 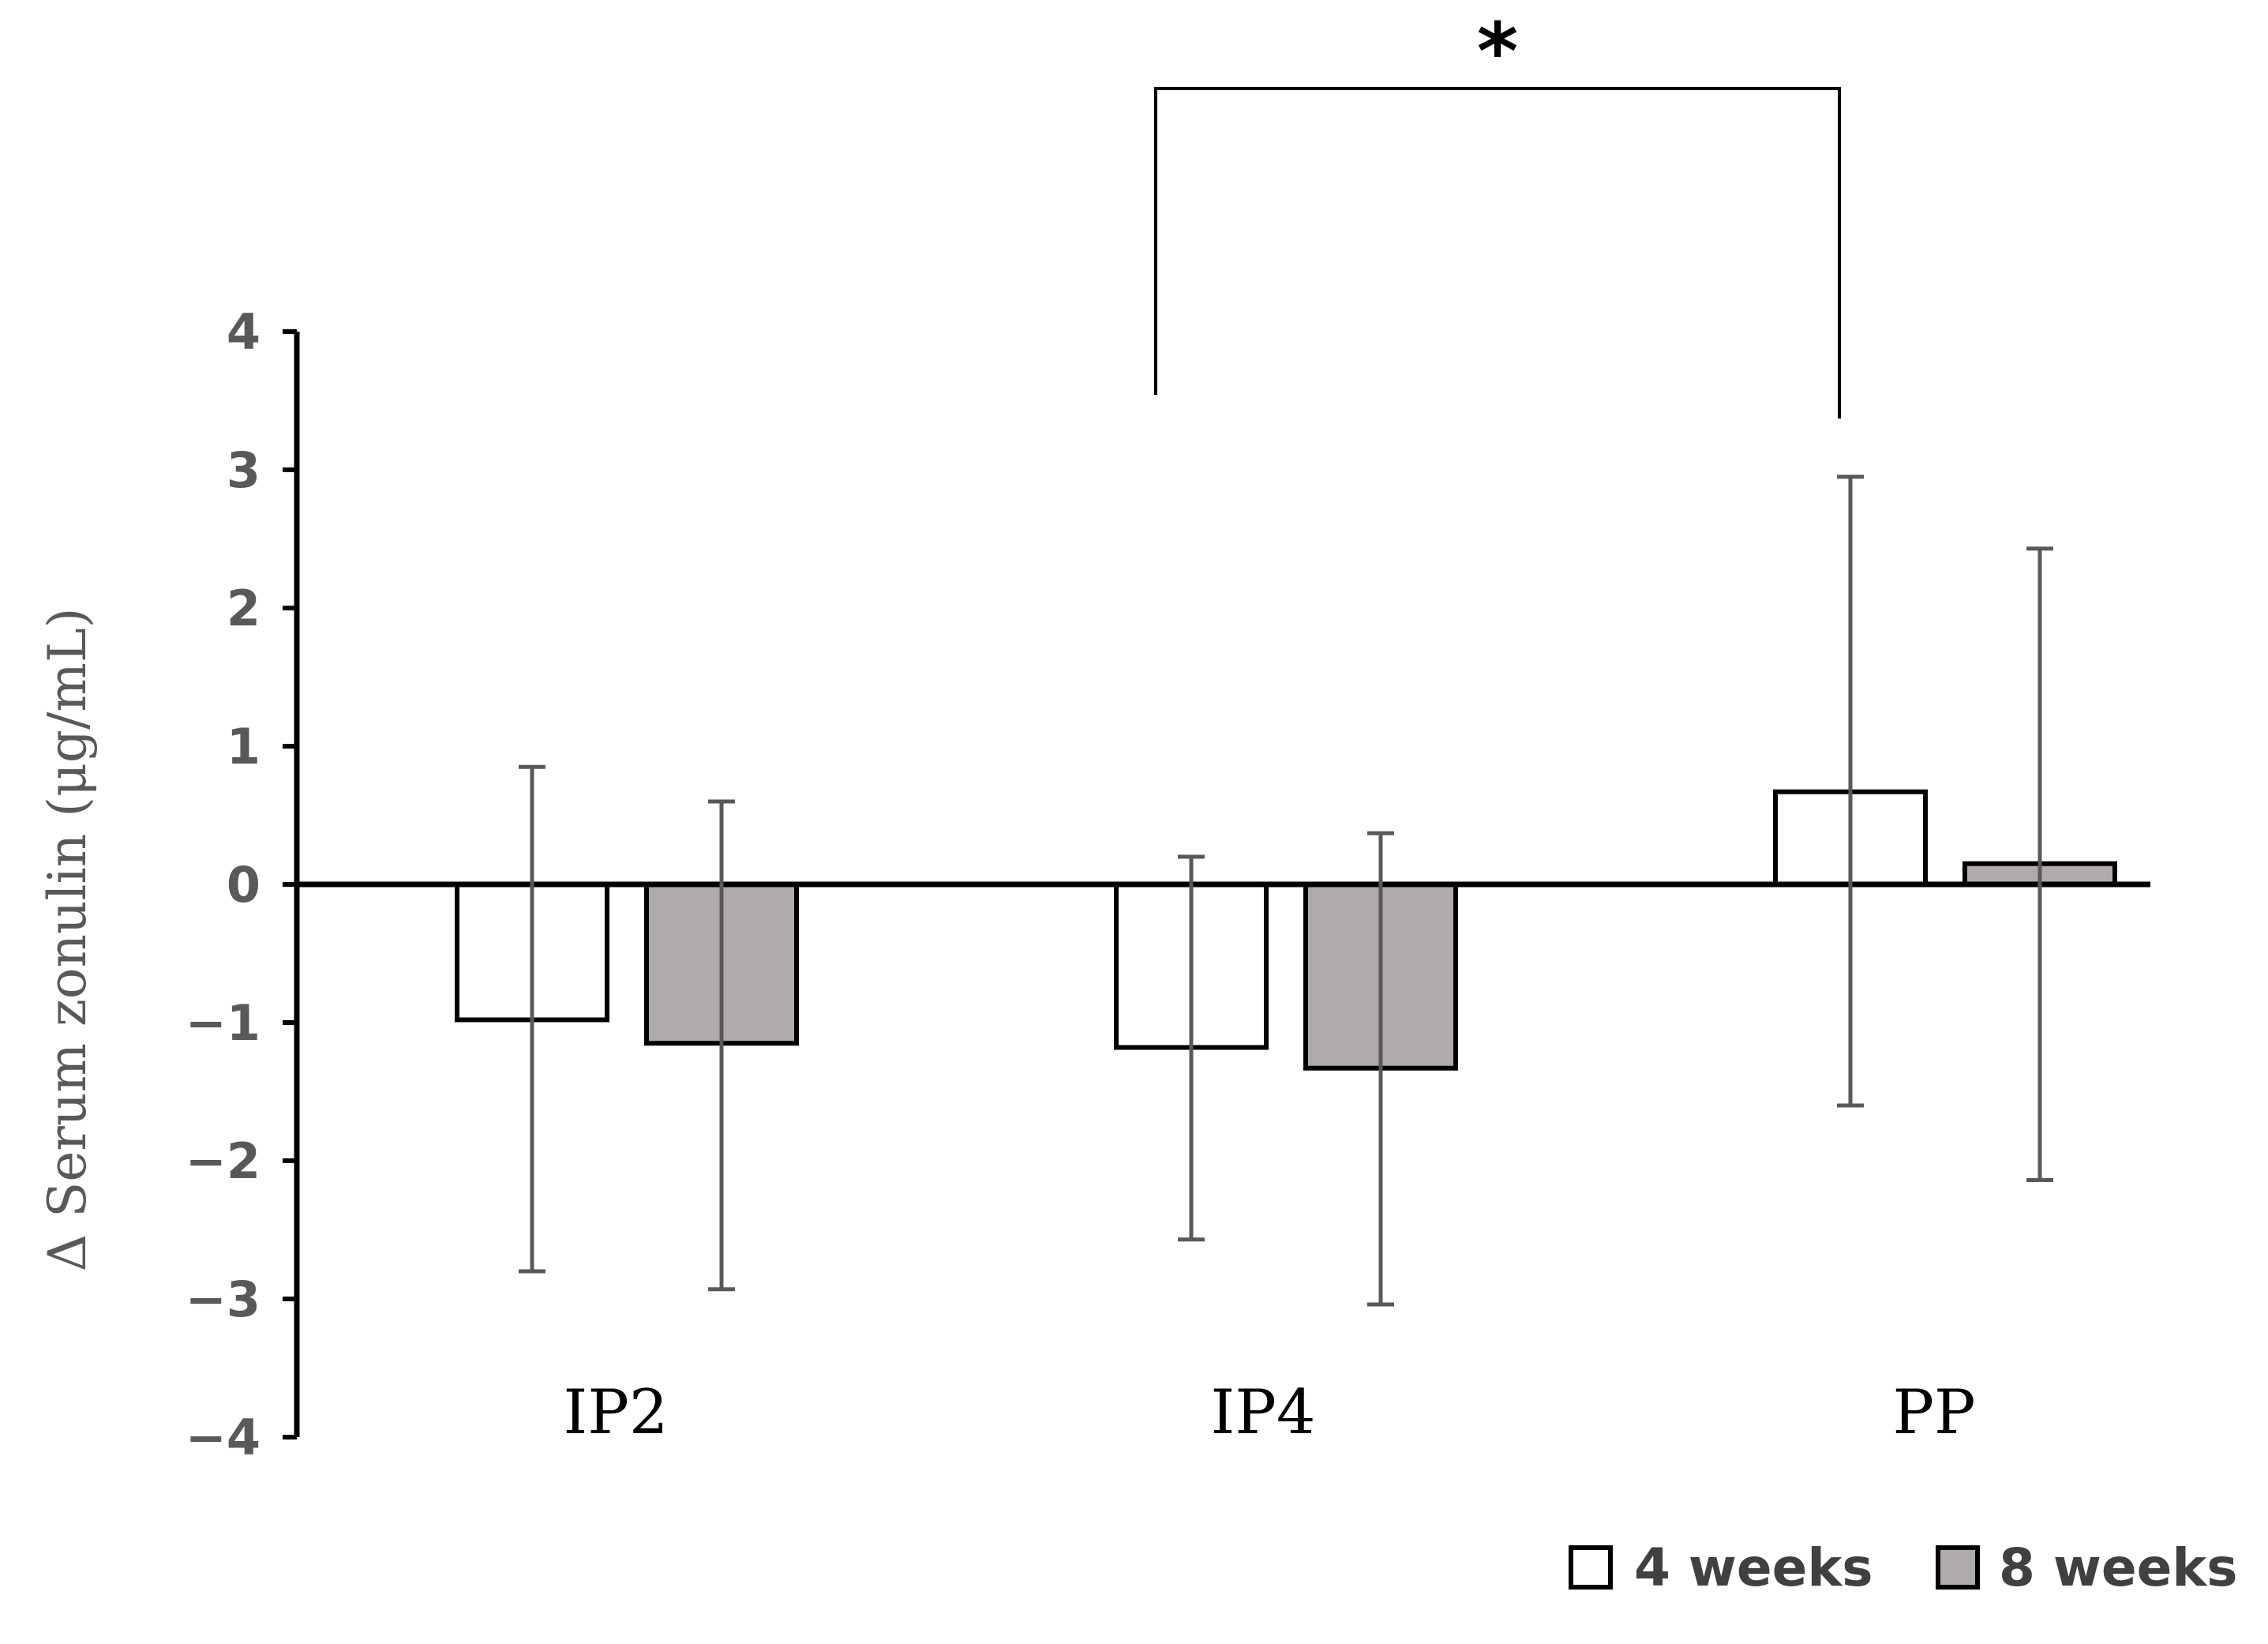 What do you see at coordinates (1591, 1567) in the screenshot?
I see `legend-swatch-4-weeks` at bounding box center [1591, 1567].